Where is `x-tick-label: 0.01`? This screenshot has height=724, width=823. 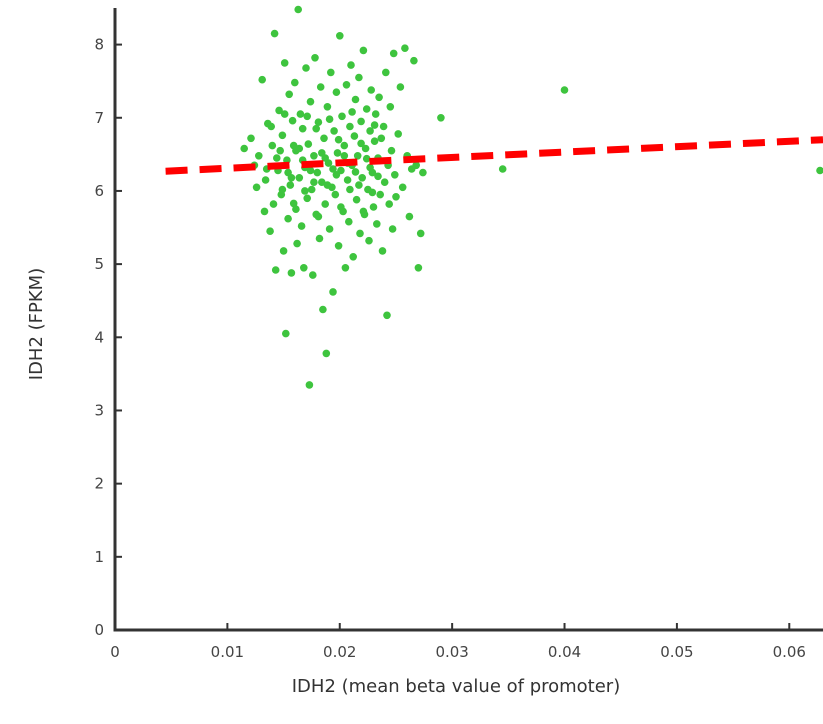 x-tick-label: 0.01 is located at coordinates (227, 652).